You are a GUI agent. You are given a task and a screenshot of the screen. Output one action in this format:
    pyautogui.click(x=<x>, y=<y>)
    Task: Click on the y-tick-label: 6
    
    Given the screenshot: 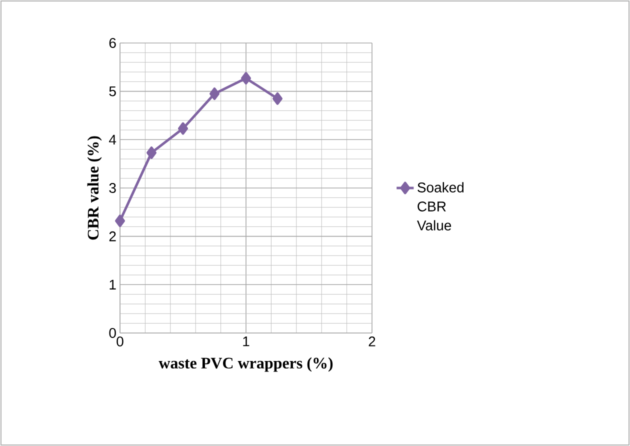 What is the action you would take?
    pyautogui.click(x=112, y=43)
    